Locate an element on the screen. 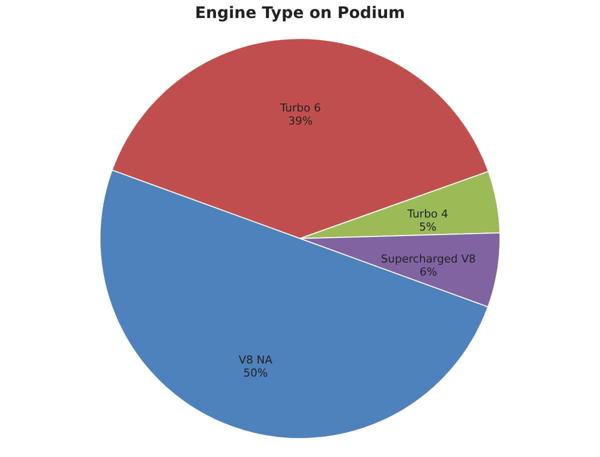  data-label: 6% is located at coordinates (429, 271).